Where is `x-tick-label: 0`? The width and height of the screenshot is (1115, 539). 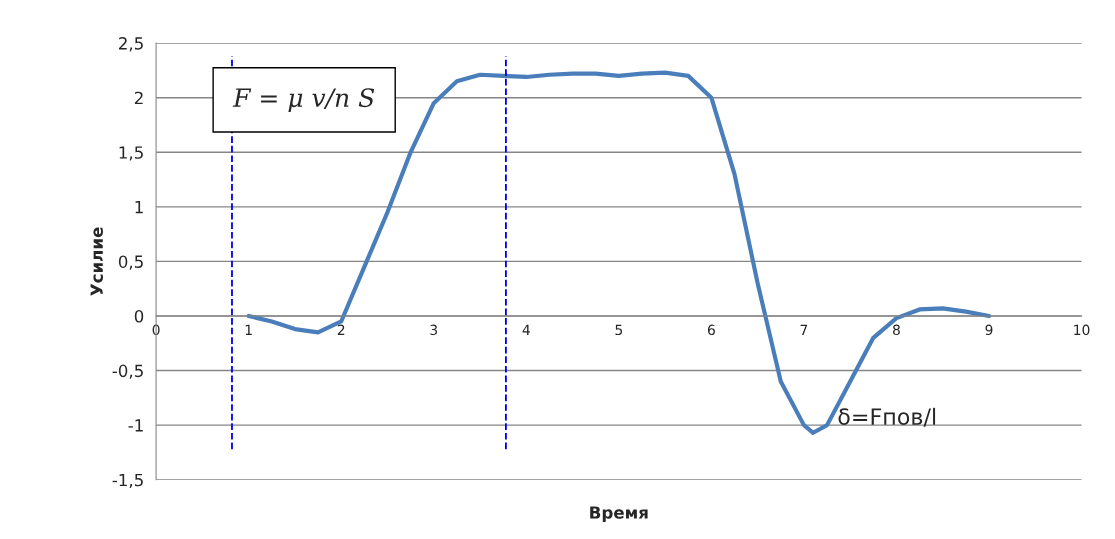 x-tick-label: 0 is located at coordinates (156, 330).